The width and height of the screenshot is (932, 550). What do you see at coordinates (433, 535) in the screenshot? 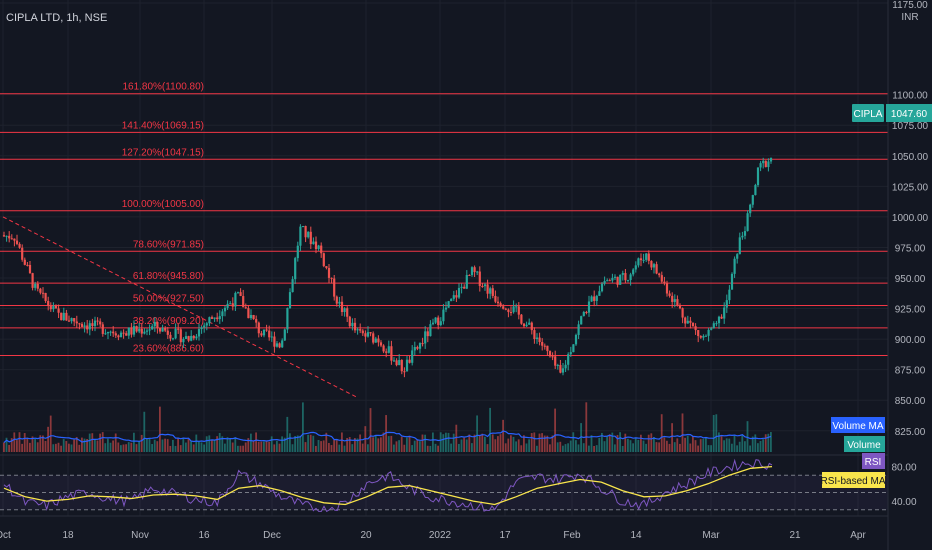
I see `time-axis: Oct 18 Nov 16 Dec 20 2022 17 Feb 14 Mar 21 Apr` at bounding box center [433, 535].